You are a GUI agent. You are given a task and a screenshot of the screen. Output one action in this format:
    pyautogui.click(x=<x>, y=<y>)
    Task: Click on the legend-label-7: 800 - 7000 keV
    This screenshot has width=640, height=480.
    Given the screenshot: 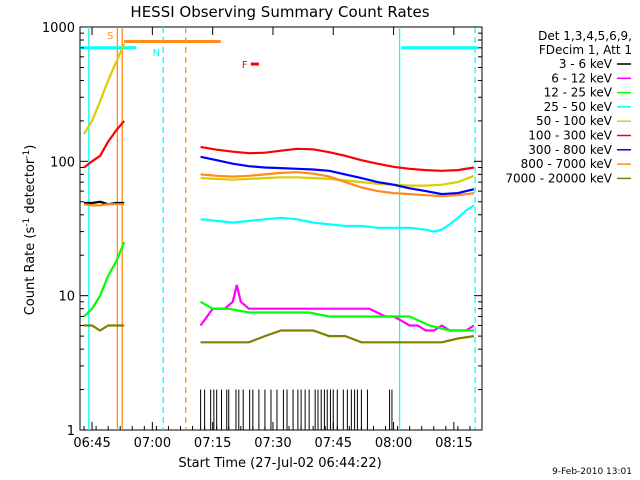 What is the action you would take?
    pyautogui.click(x=567, y=164)
    